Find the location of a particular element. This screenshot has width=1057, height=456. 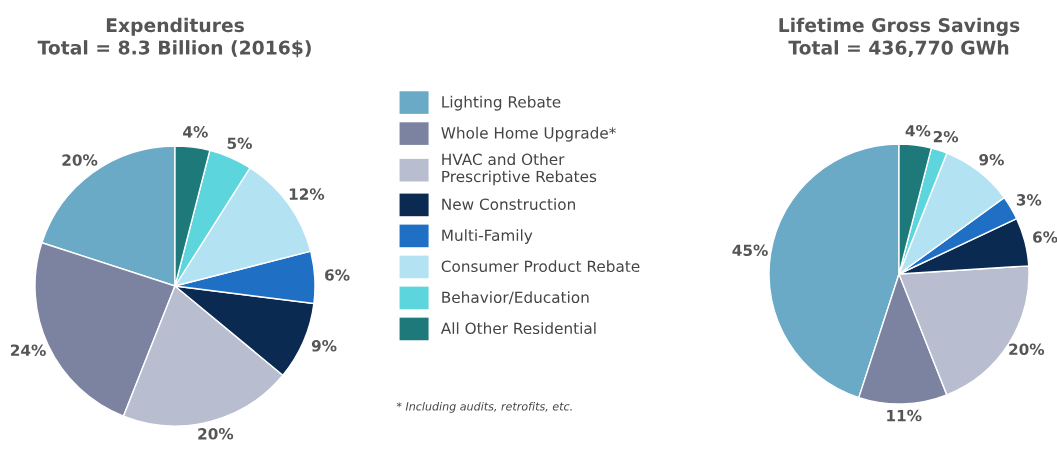

data-label: 24% is located at coordinates (28, 350).